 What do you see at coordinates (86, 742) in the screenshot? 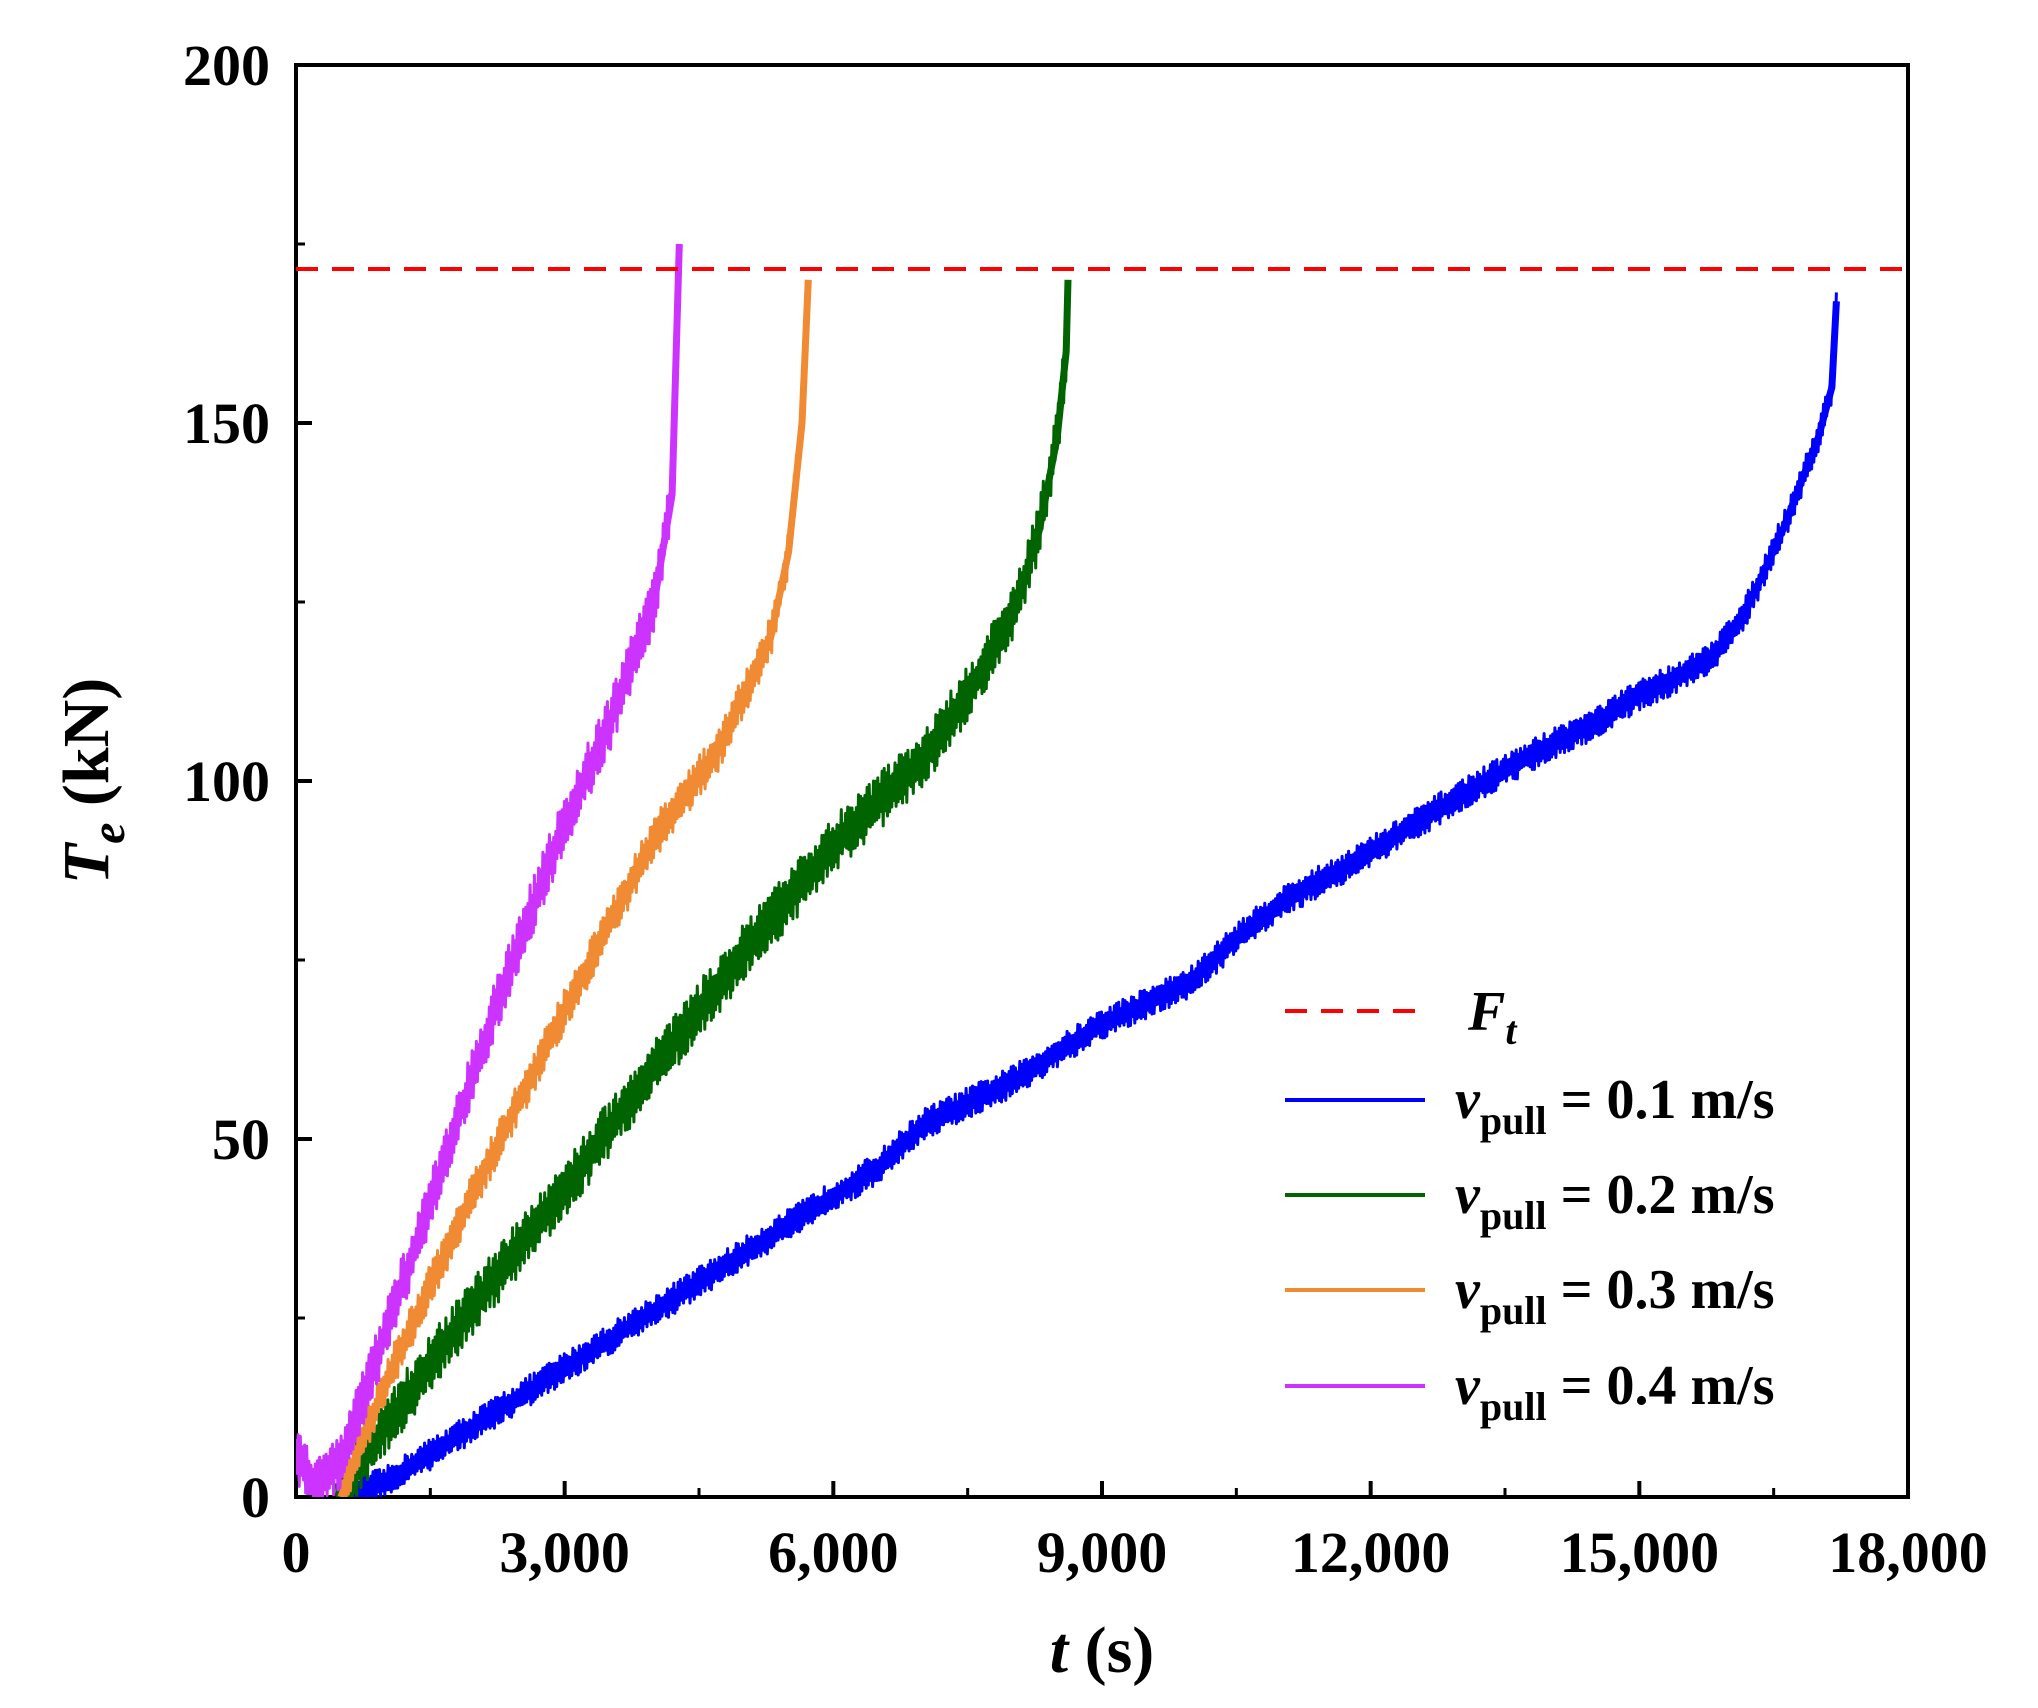
I see `y-axis-unit: (kN)` at bounding box center [86, 742].